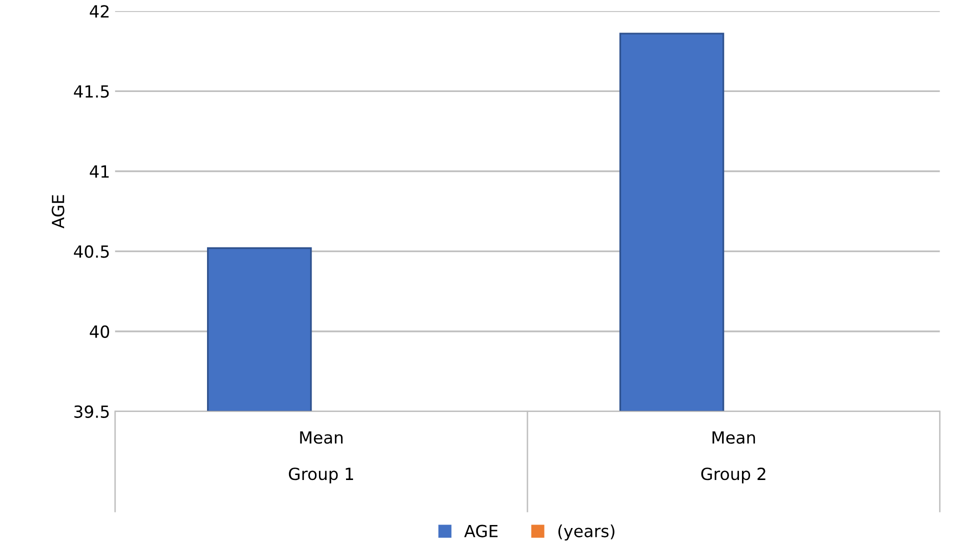  What do you see at coordinates (91, 411) in the screenshot?
I see `y-tick-label: 39.5` at bounding box center [91, 411].